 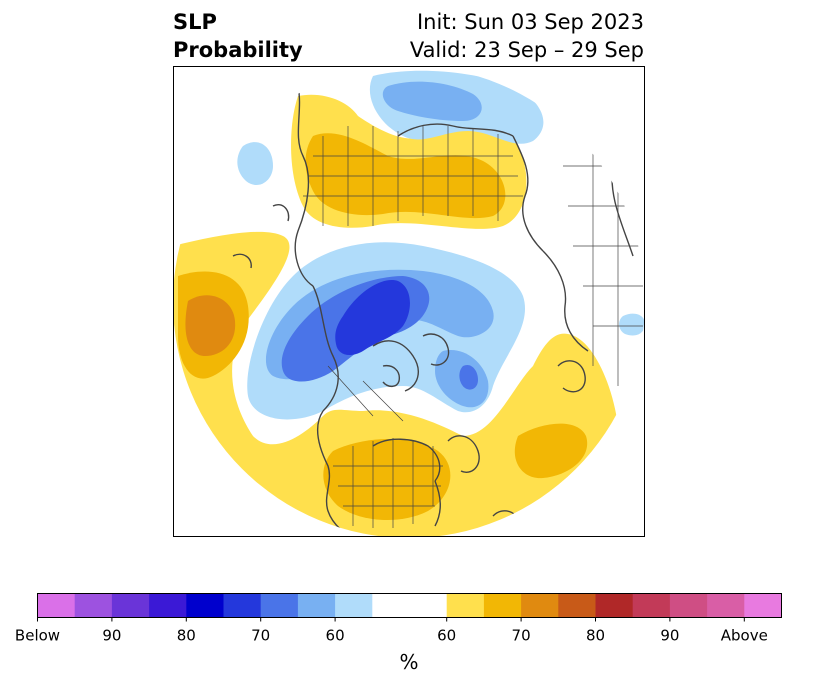 I want to click on above-70-region-pacific, so click(x=210, y=325).